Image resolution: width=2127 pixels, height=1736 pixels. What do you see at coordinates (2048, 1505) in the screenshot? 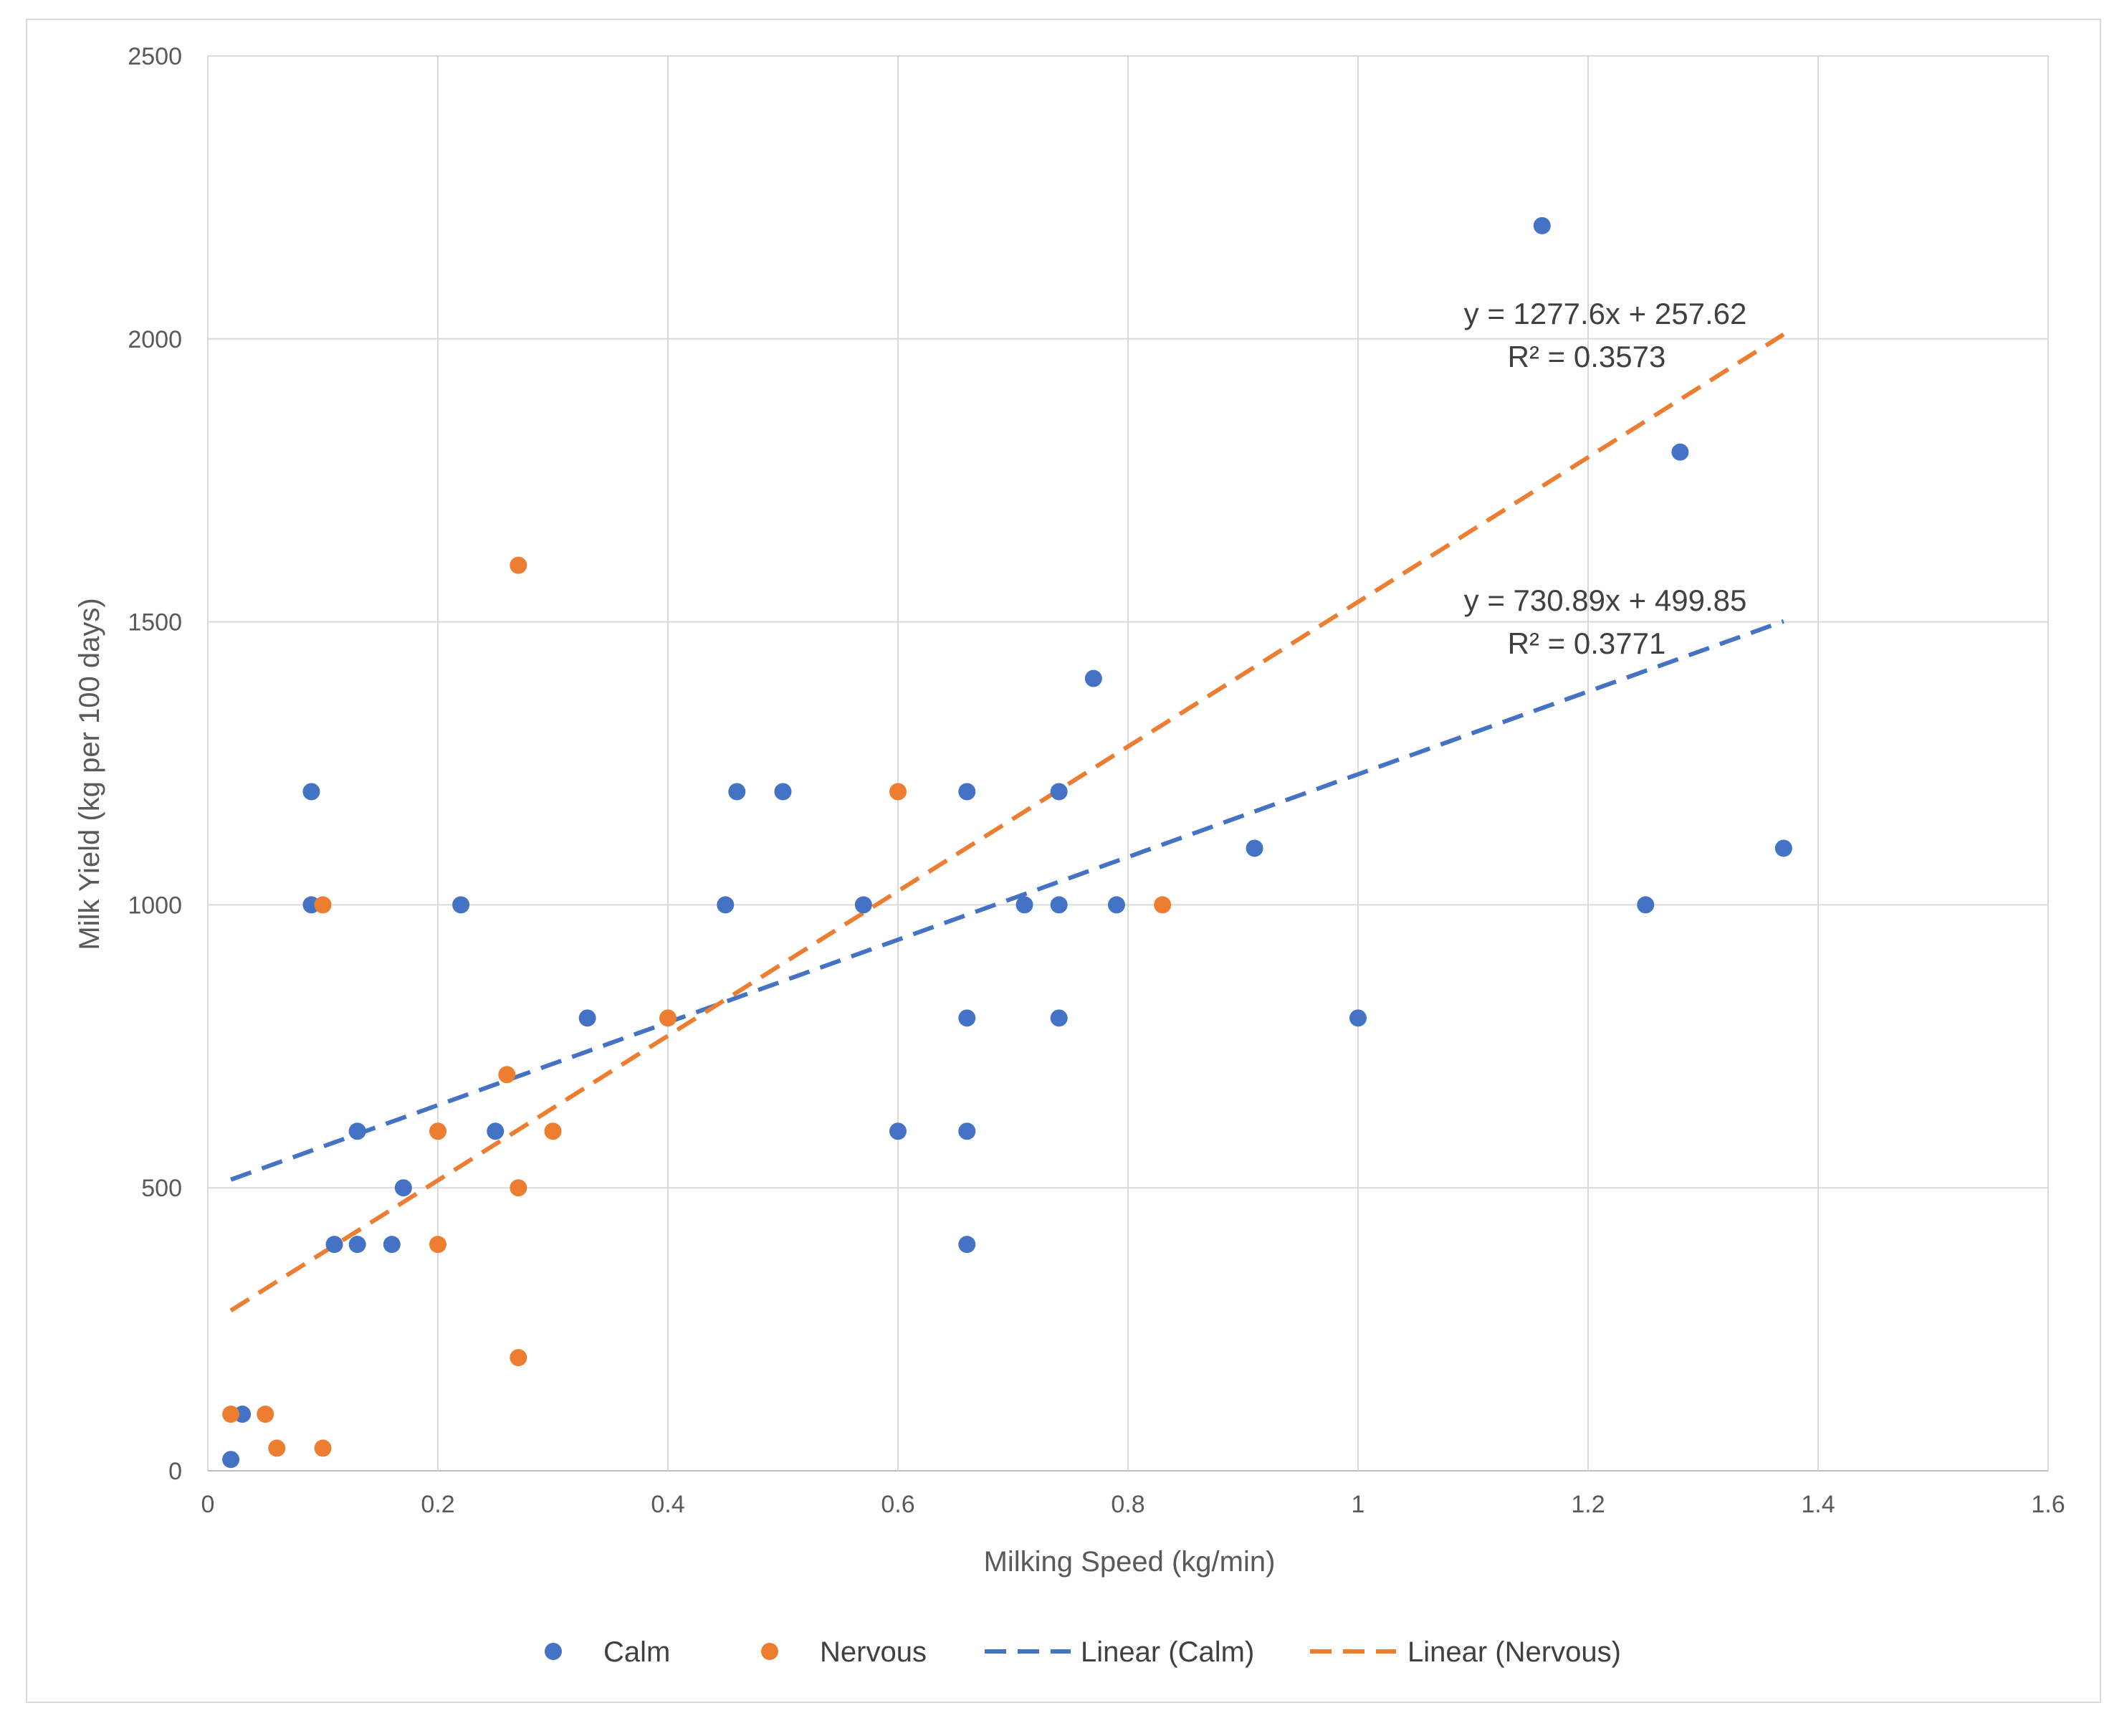
I see `x-tick-label: 1.6` at bounding box center [2048, 1505].